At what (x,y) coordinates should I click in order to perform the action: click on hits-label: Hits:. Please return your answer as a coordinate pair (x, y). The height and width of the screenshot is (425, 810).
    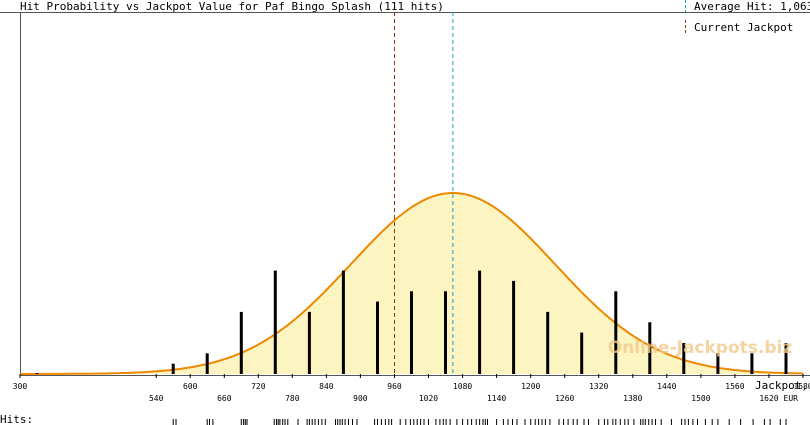
    Looking at the image, I should click on (16, 419).